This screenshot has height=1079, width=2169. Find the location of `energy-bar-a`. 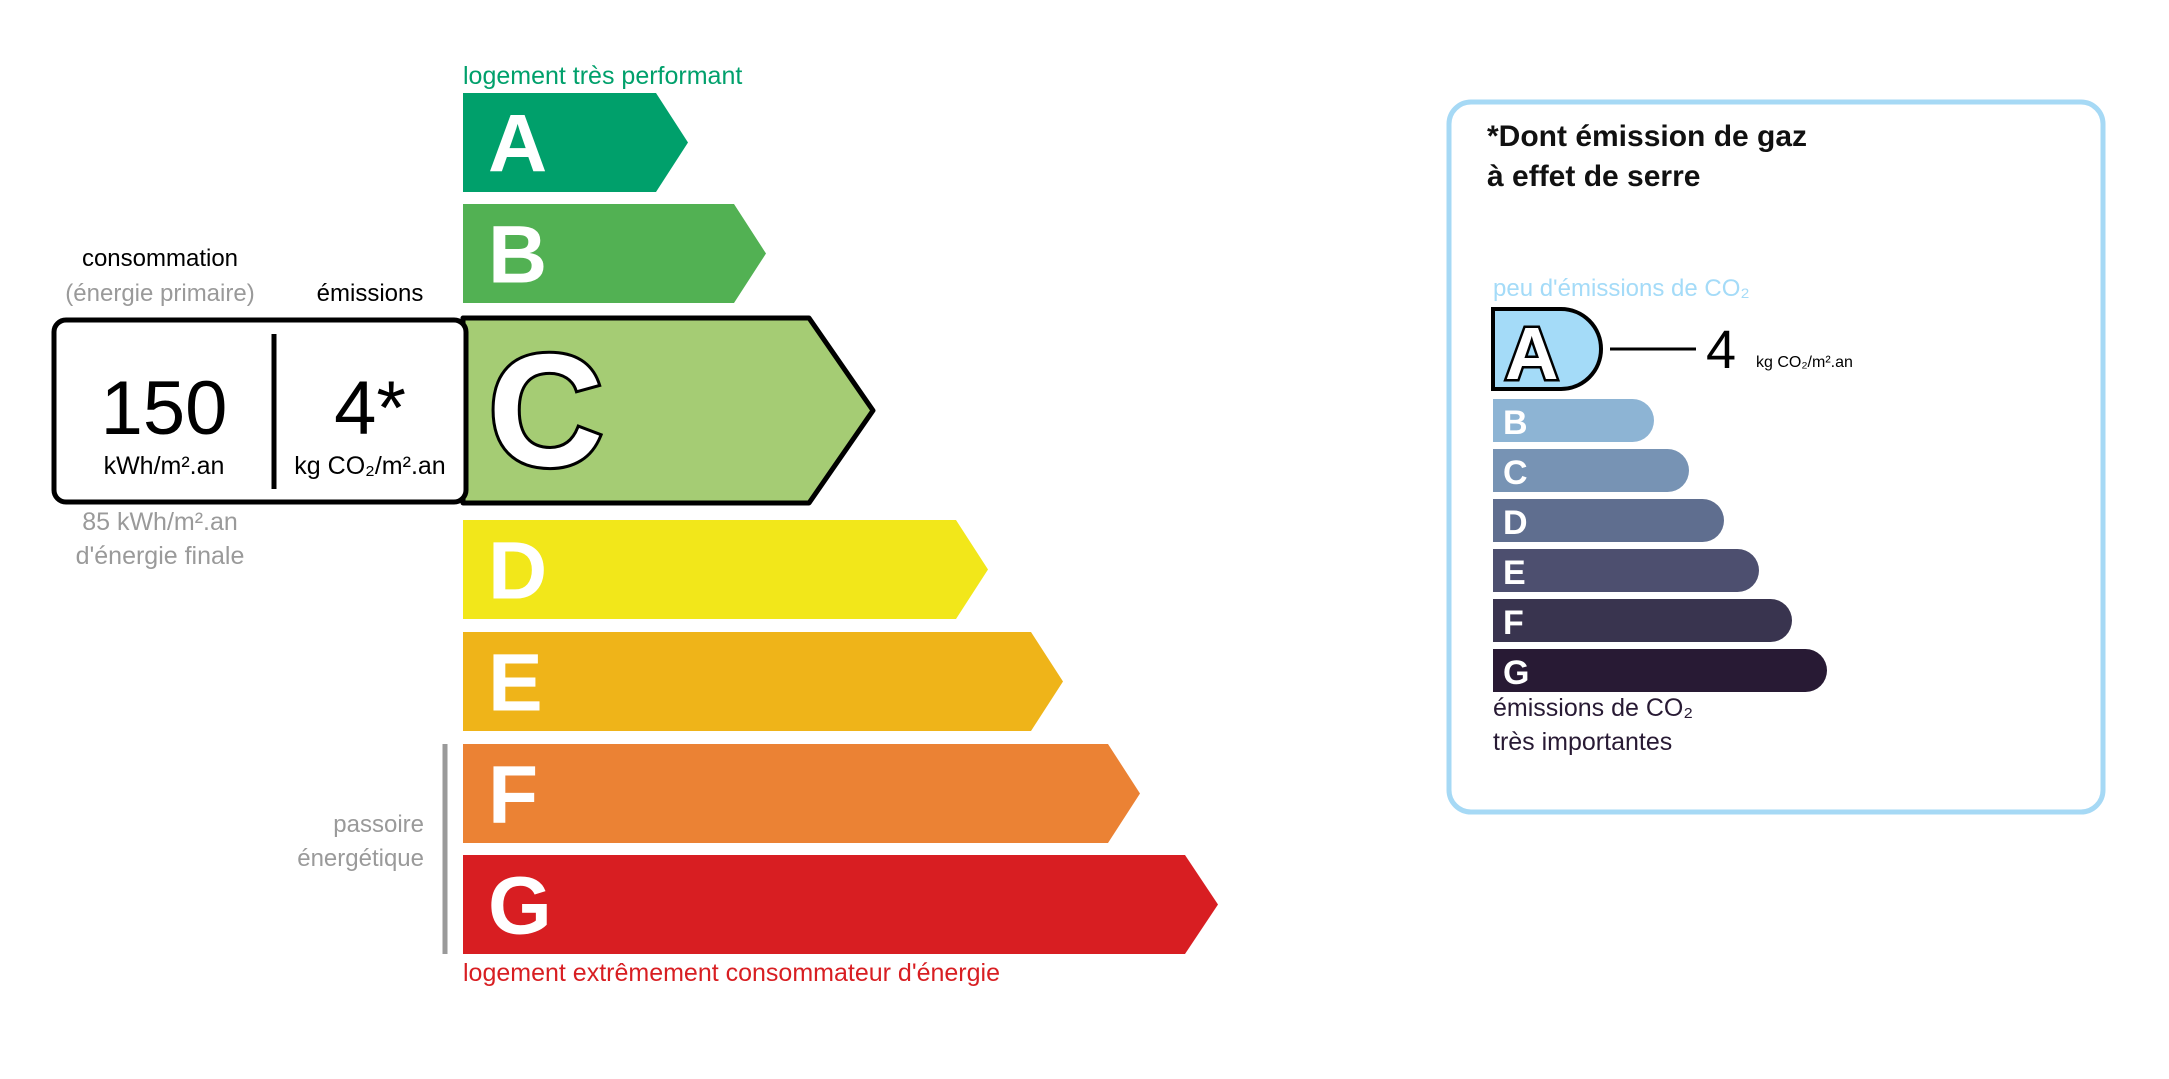

energy-bar-a is located at coordinates (575, 142).